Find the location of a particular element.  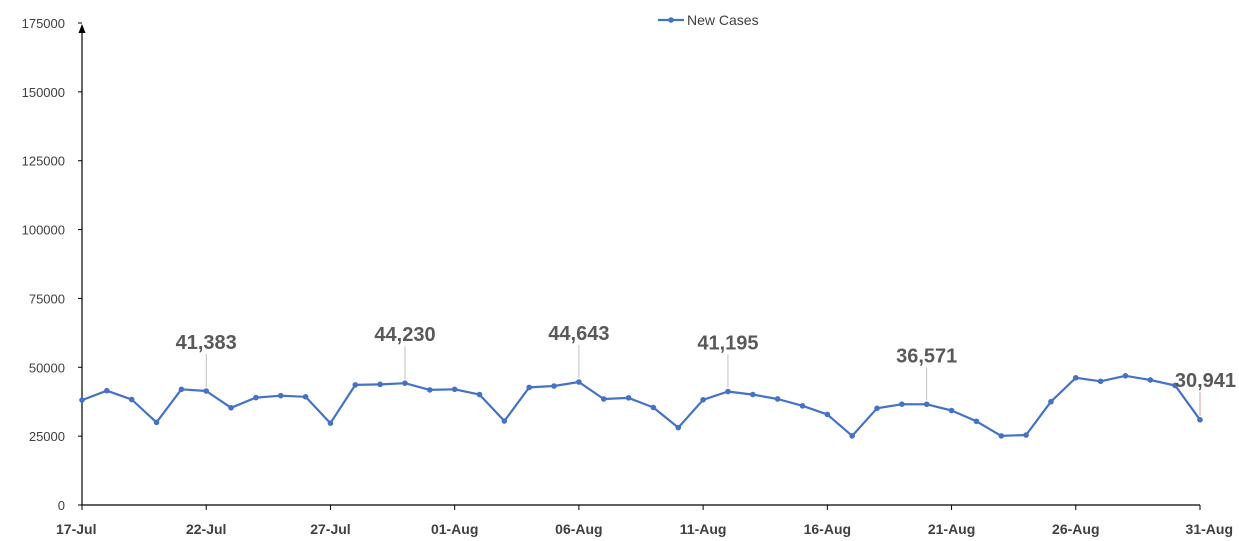

y-tick-label: 0 is located at coordinates (61, 505).